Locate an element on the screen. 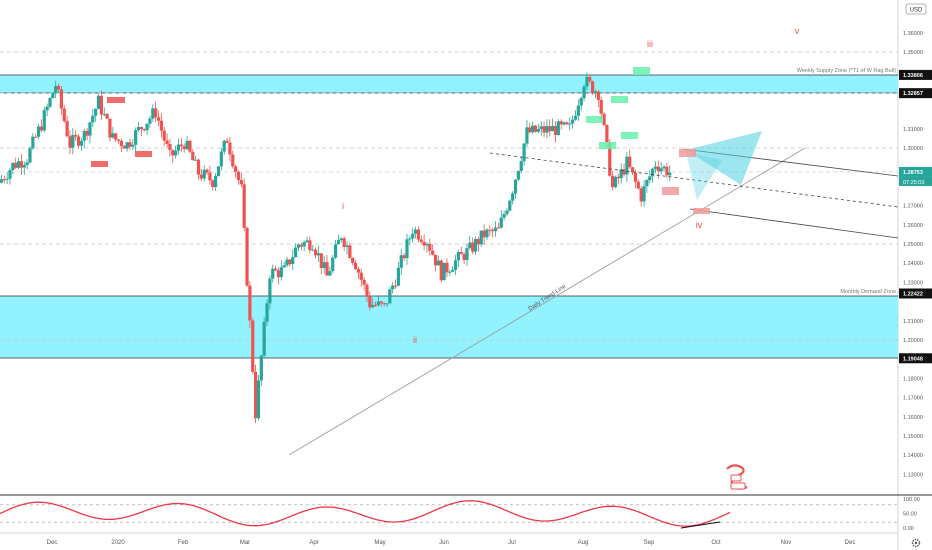  time-axis: Dec 2020 Feb Mar Apr May Jun Jul Aug Sep Oct Nov Dec is located at coordinates (451, 543).